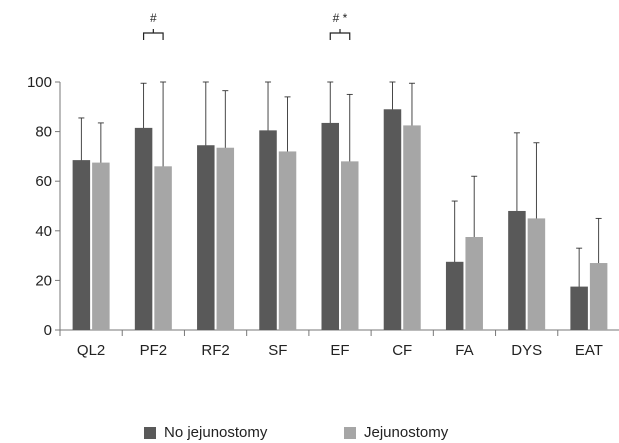 The width and height of the screenshot is (619, 443). I want to click on bar-jejunostomy-cf, so click(412, 228).